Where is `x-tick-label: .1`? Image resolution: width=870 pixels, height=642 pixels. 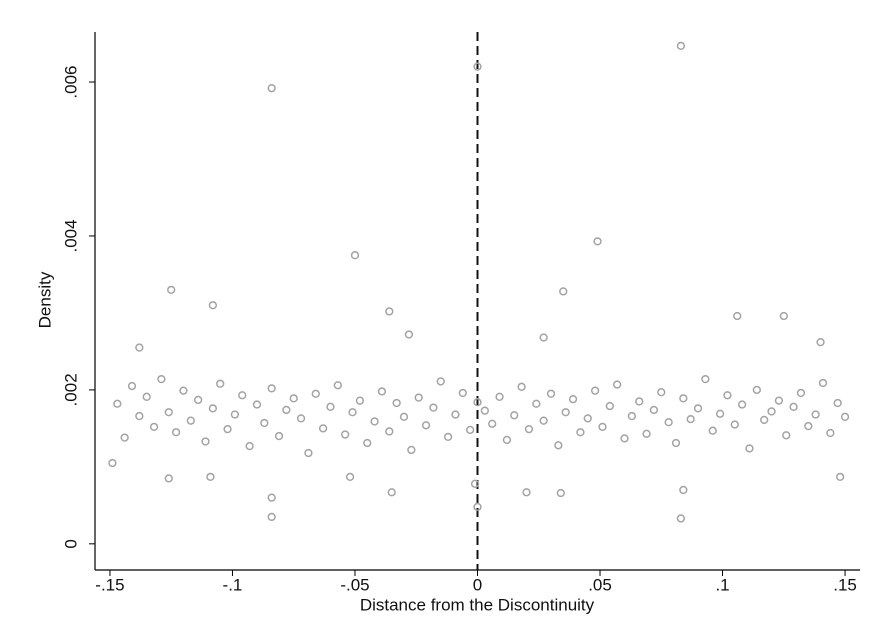
x-tick-label: .1 is located at coordinates (722, 584).